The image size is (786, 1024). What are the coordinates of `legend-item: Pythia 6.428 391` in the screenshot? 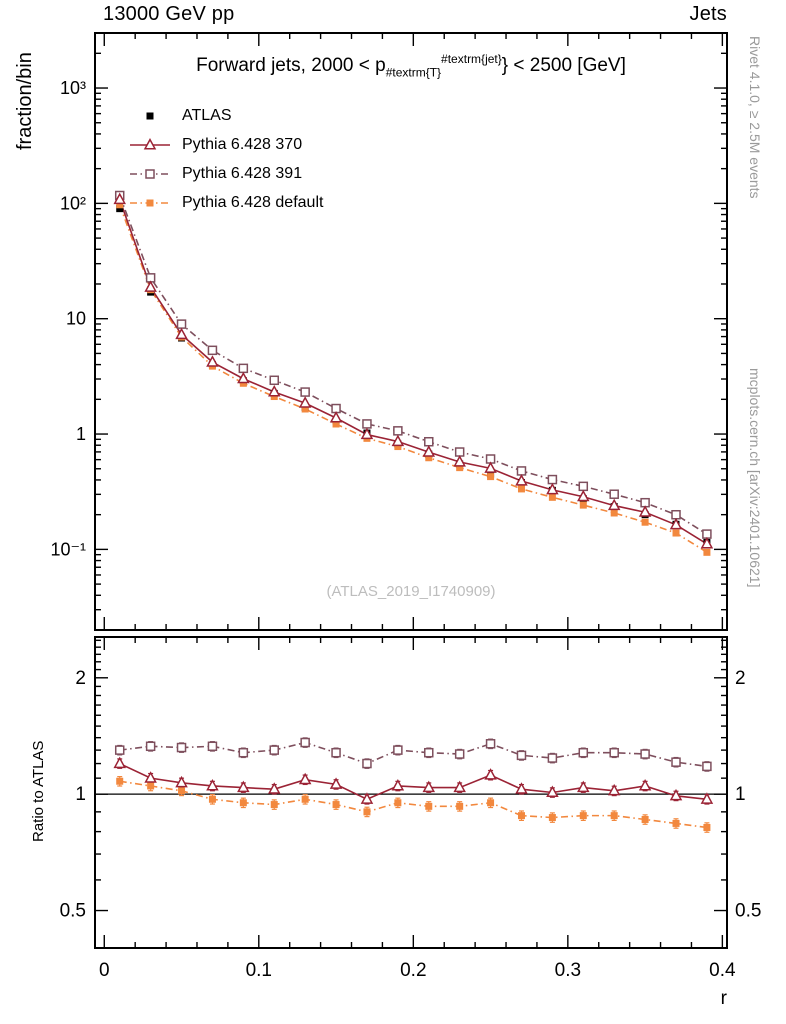 It's located at (225, 174).